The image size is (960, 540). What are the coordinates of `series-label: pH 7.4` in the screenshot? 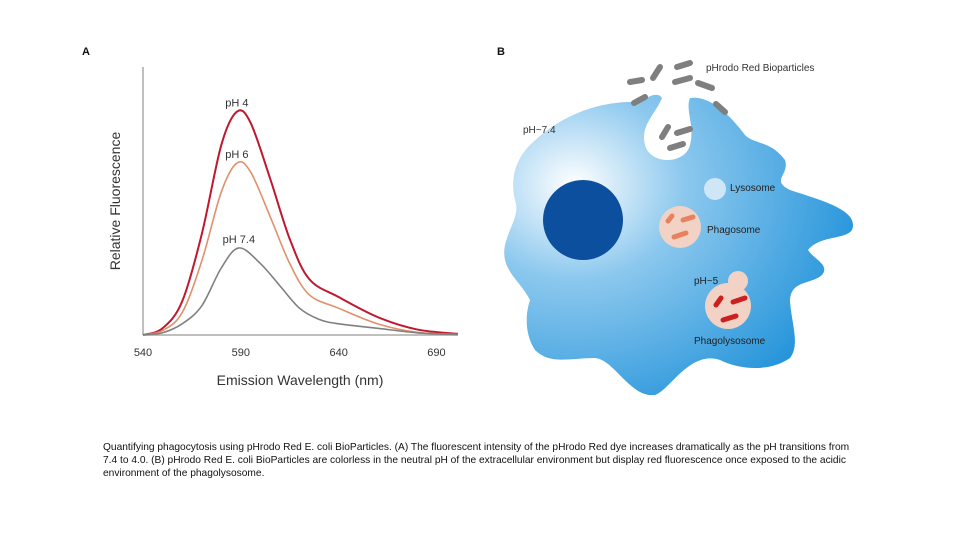 It's located at (239, 240).